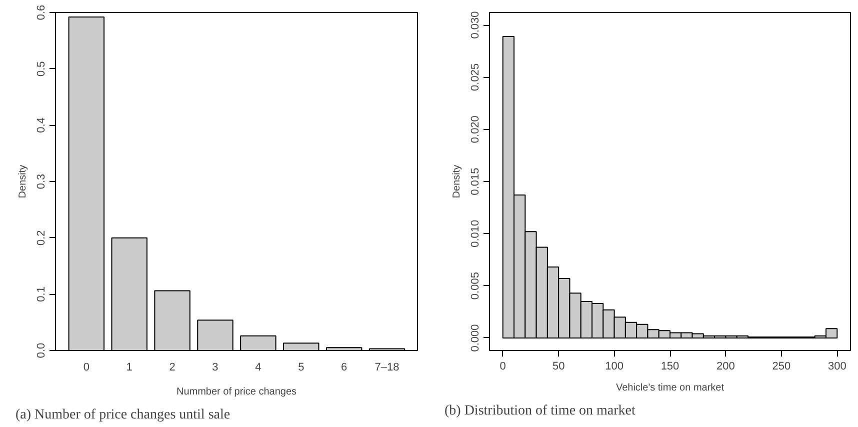 The image size is (858, 427). Describe the element at coordinates (172, 368) in the screenshot. I see `x-tick-label: 2` at that location.